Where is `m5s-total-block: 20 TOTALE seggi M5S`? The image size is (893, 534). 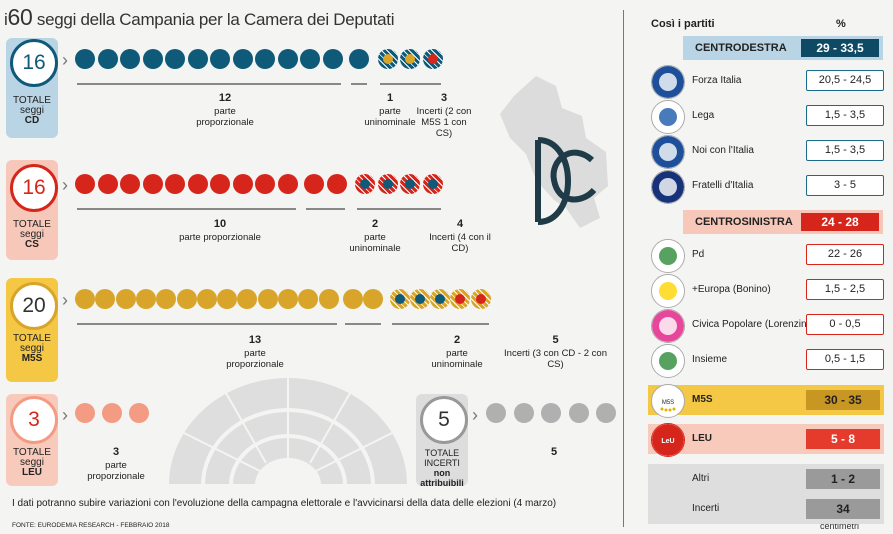 m5s-total-block: 20 TOTALE seggi M5S is located at coordinates (32, 330).